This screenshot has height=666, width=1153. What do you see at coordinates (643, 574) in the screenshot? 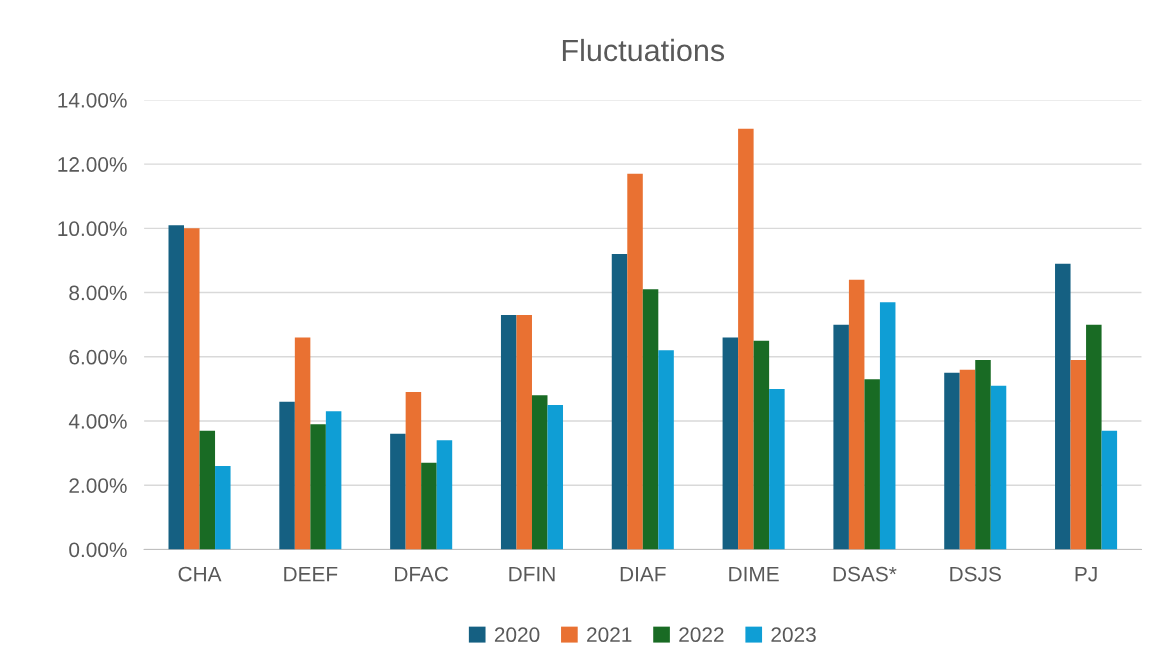
I see `x-tick-label: DIAF` at bounding box center [643, 574].